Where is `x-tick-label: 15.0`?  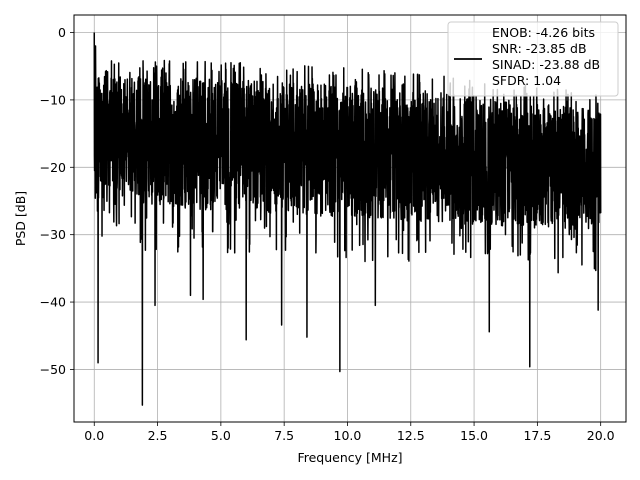
x-tick-label: 15.0 is located at coordinates (474, 435).